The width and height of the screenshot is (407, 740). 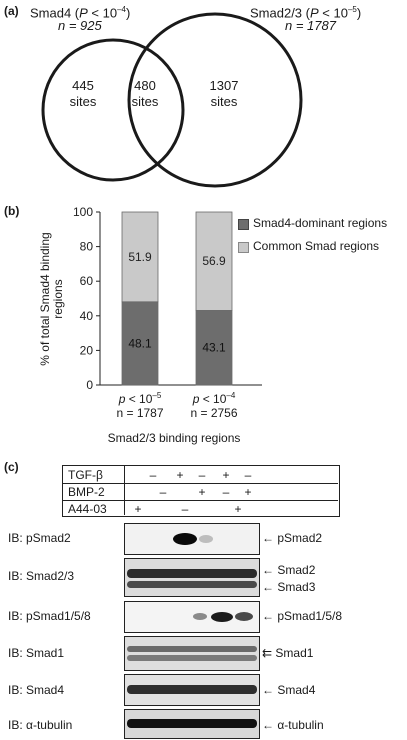 What do you see at coordinates (36, 690) in the screenshot?
I see `blot-ib-label: IB: Smad4` at bounding box center [36, 690].